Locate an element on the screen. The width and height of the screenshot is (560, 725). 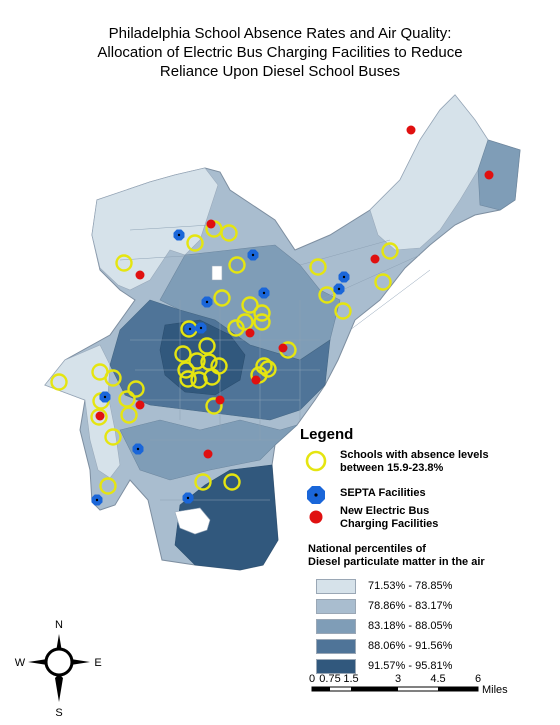
area-west-light is located at coordinates (82, 411).